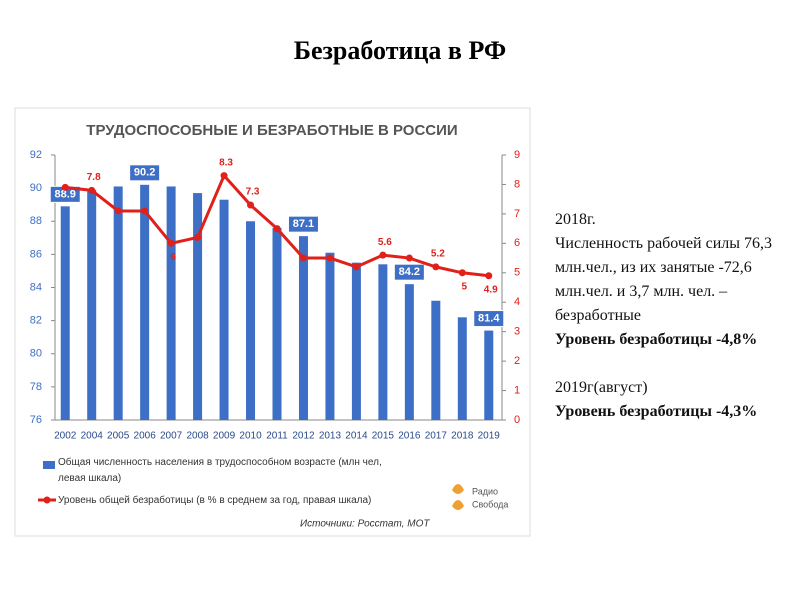  I want to click on y-tick-label: 92, so click(36, 155).